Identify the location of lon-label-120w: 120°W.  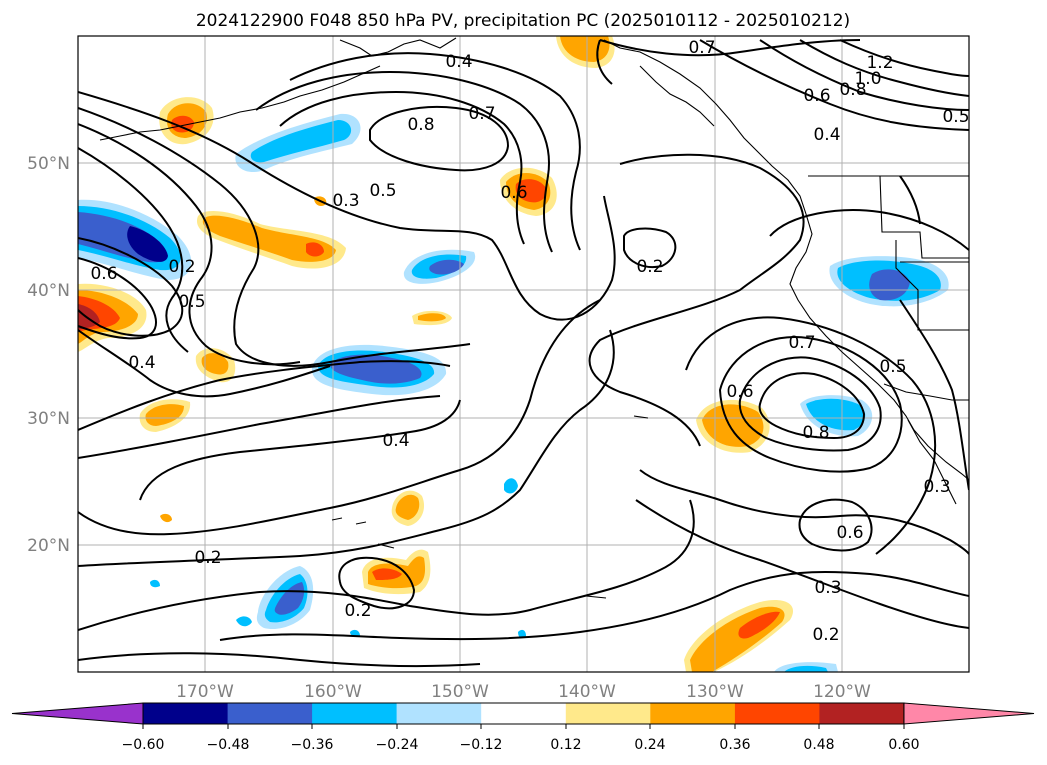
(842, 692).